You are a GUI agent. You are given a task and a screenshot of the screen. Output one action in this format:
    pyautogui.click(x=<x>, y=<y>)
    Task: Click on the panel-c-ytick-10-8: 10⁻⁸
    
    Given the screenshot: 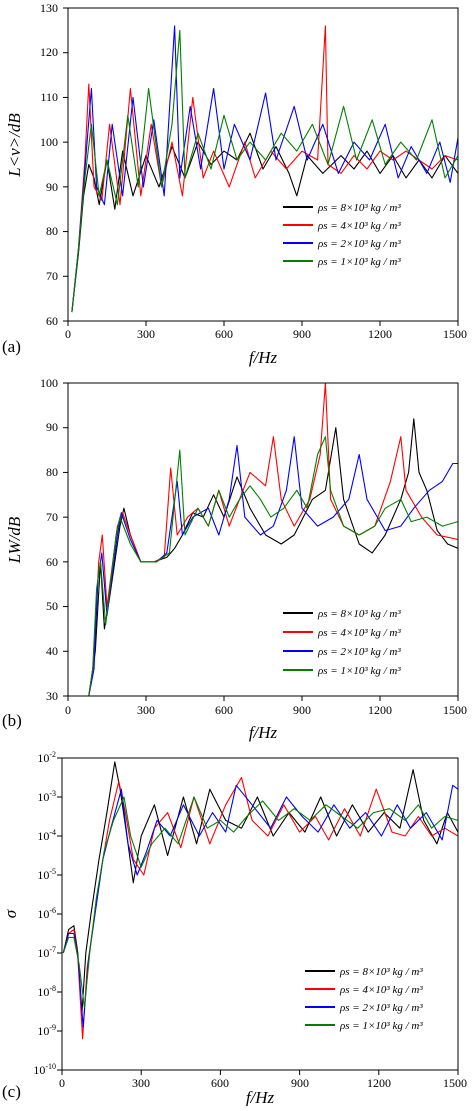 What is the action you would take?
    pyautogui.click(x=46, y=991)
    